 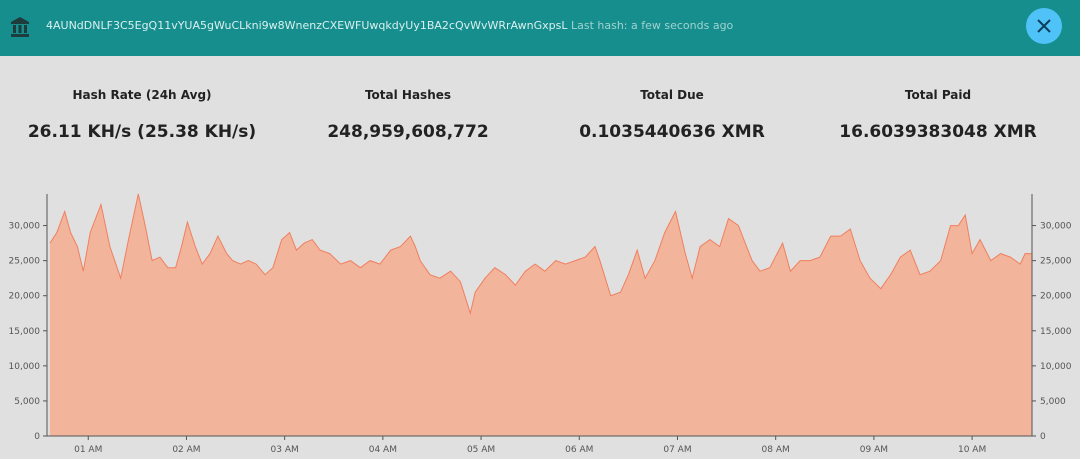 What do you see at coordinates (285, 450) in the screenshot?
I see `x-tick-label: 03 AM` at bounding box center [285, 450].